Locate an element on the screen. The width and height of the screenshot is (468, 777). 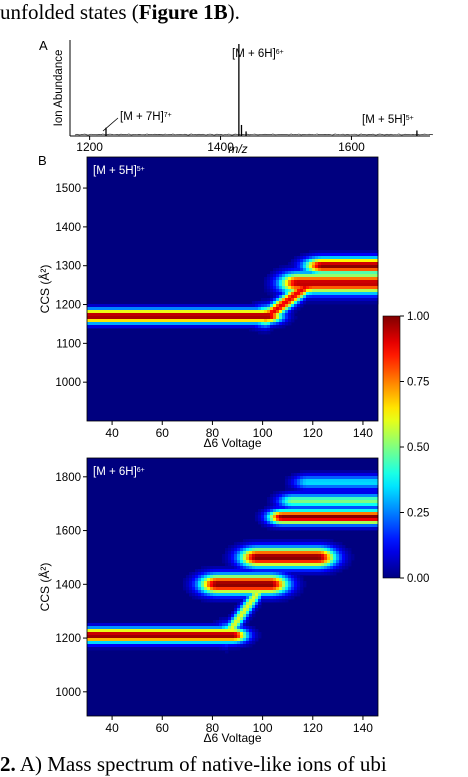
spectrum-xlabel: m/z is located at coordinates (237, 149).